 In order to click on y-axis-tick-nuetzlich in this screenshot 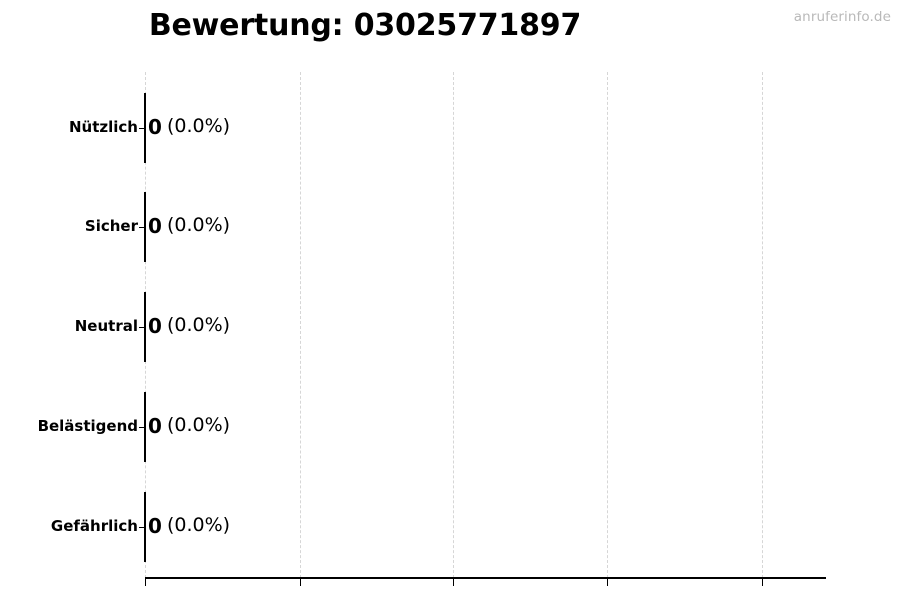, I will do `click(142, 128)`.